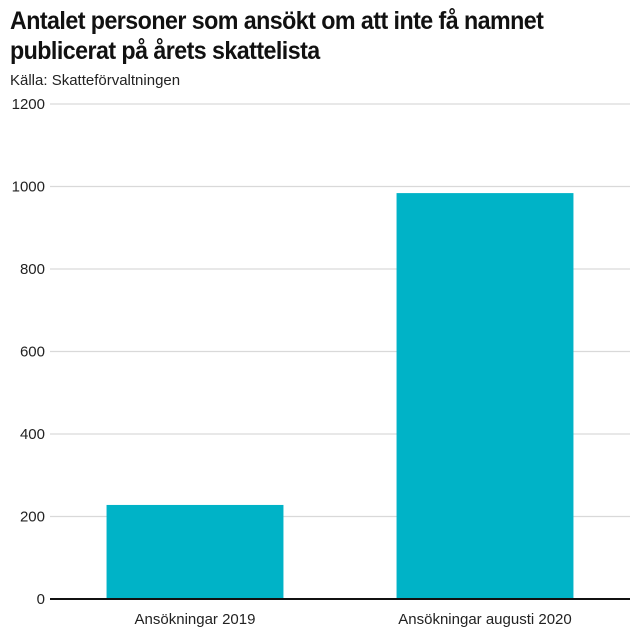 Image resolution: width=640 pixels, height=640 pixels. Describe the element at coordinates (28, 104) in the screenshot. I see `y-tick-label: 1200` at that location.